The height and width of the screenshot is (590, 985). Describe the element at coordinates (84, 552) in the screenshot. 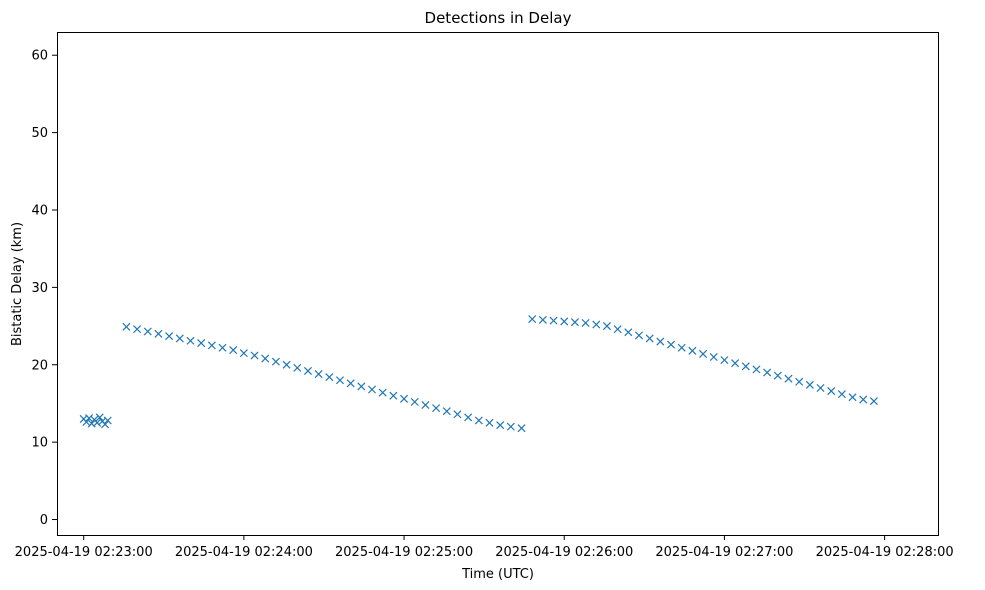

I see `x-tick-label: 2025-04-19 02:23:00` at that location.